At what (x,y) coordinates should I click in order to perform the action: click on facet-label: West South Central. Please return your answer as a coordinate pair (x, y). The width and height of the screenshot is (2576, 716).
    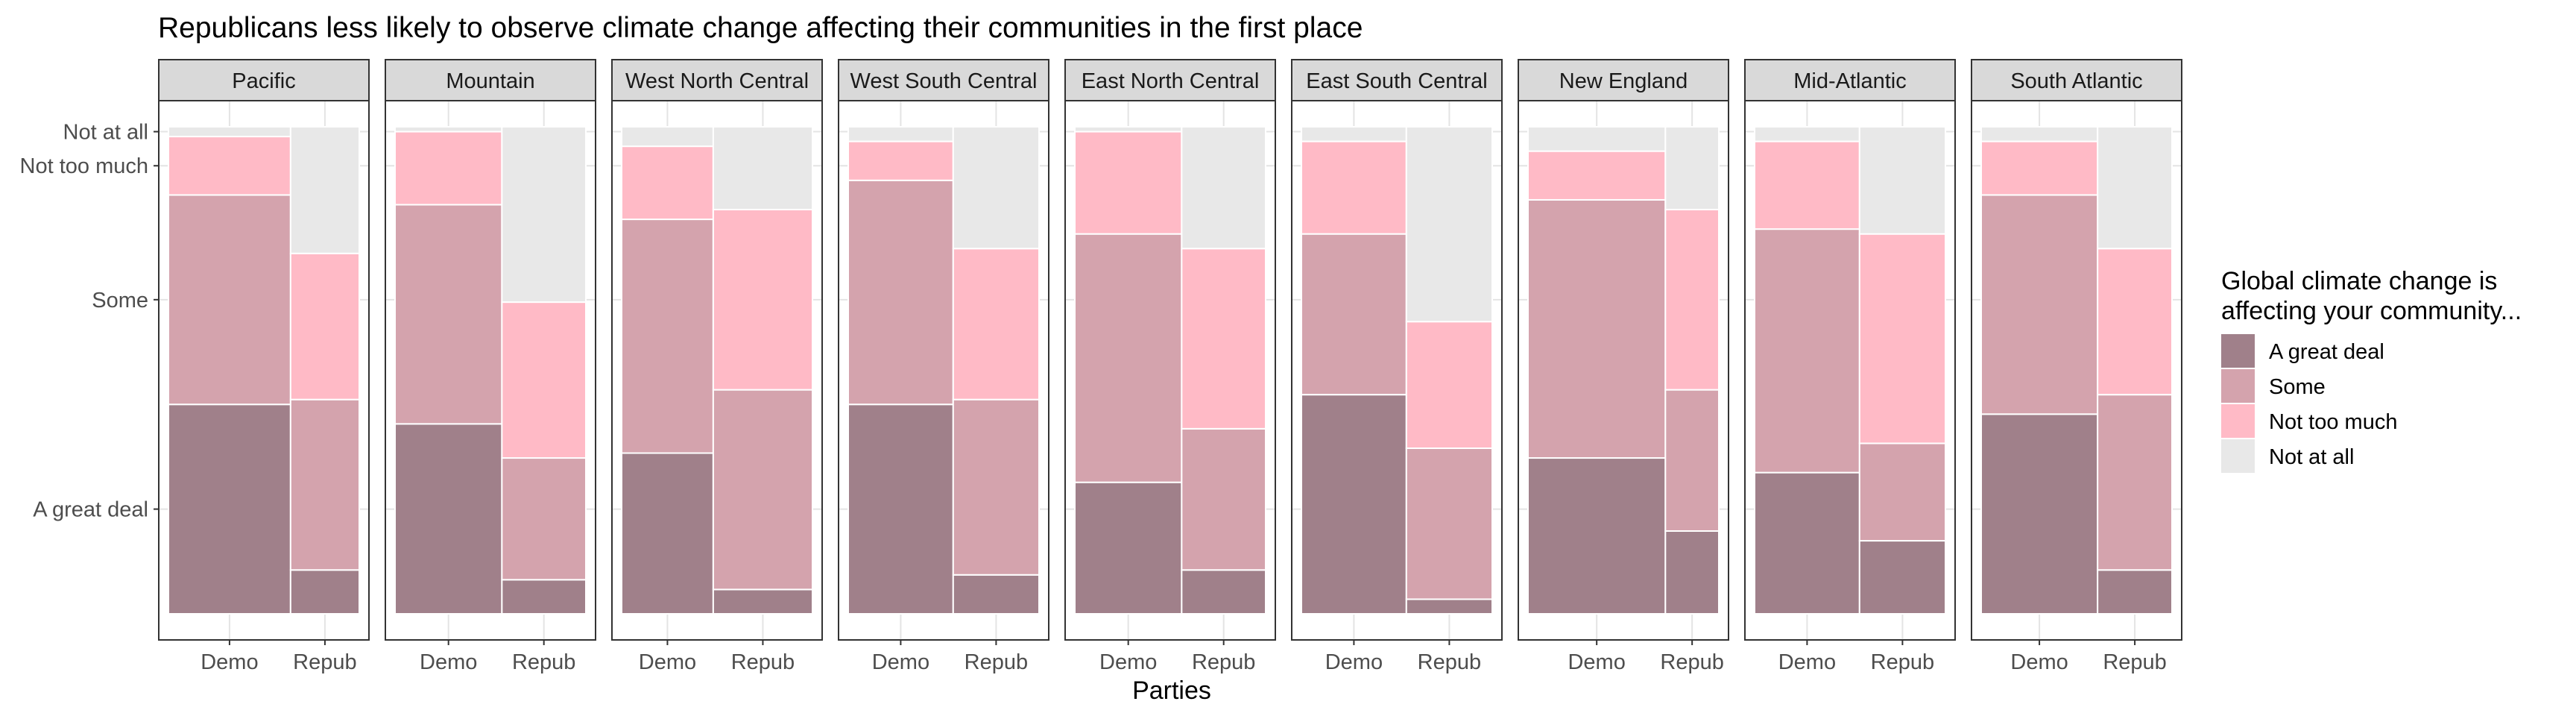
    Looking at the image, I should click on (944, 81).